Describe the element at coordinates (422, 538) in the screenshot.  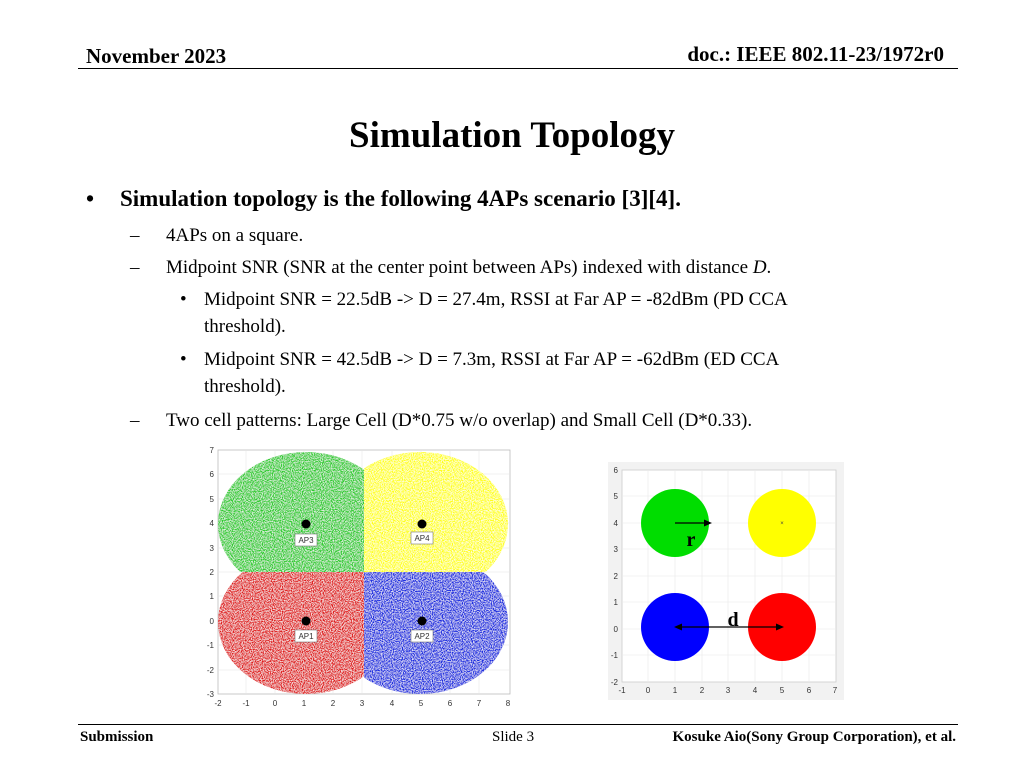
I see `ap4-label: AP4` at that location.